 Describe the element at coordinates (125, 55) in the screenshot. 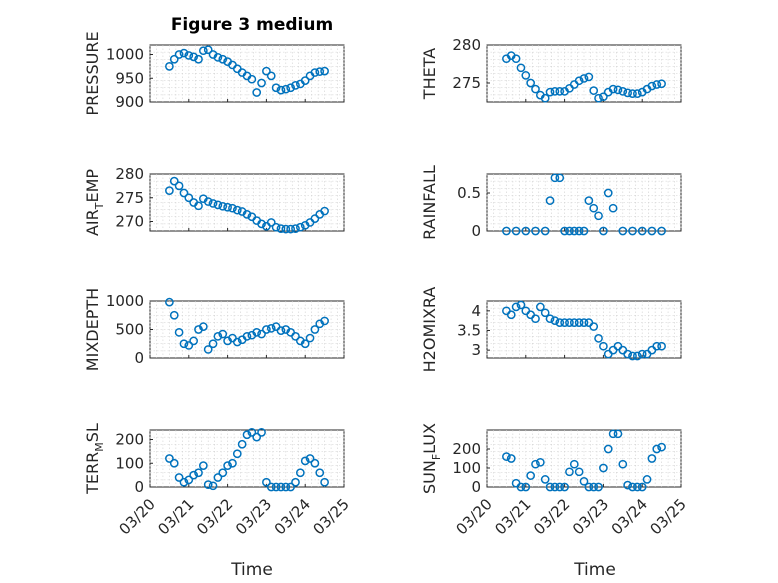

I see `y-tick-label: 1000` at that location.